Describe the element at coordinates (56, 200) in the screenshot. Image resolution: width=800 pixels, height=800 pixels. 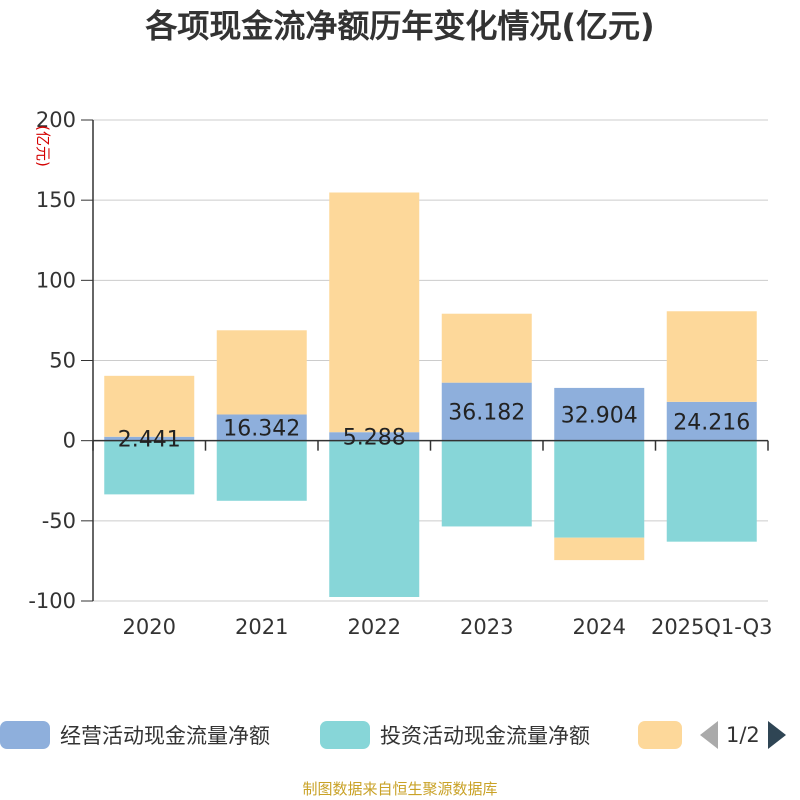
I see `y-tick-label: 150` at that location.